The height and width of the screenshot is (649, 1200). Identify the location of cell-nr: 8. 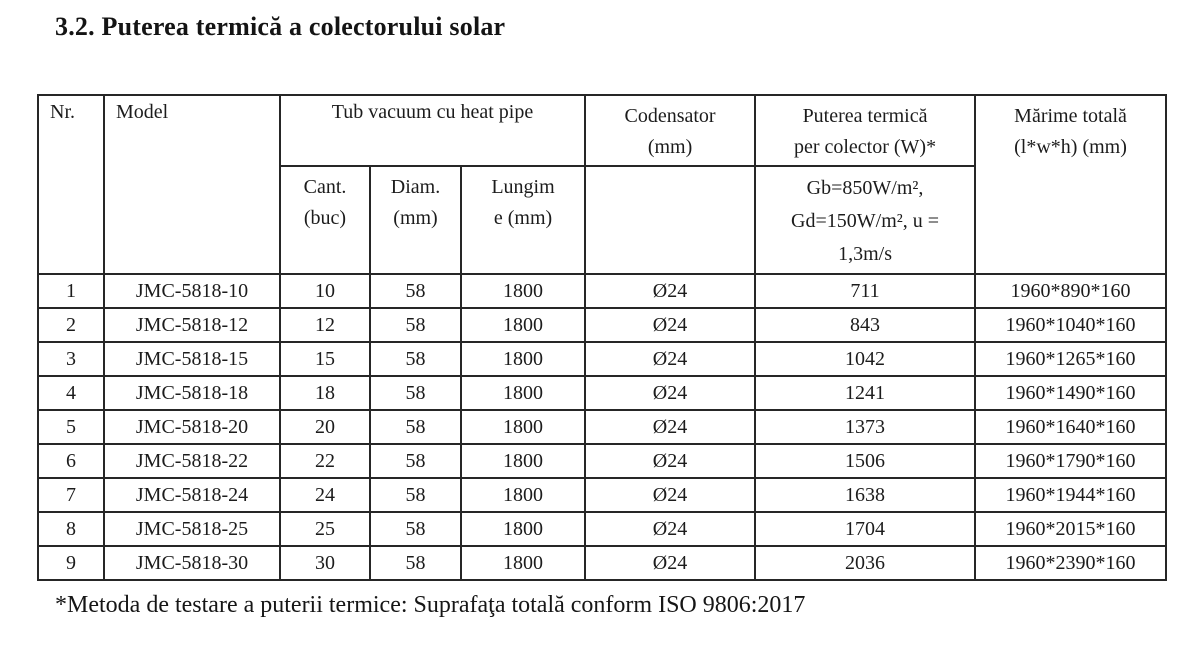
(71, 529).